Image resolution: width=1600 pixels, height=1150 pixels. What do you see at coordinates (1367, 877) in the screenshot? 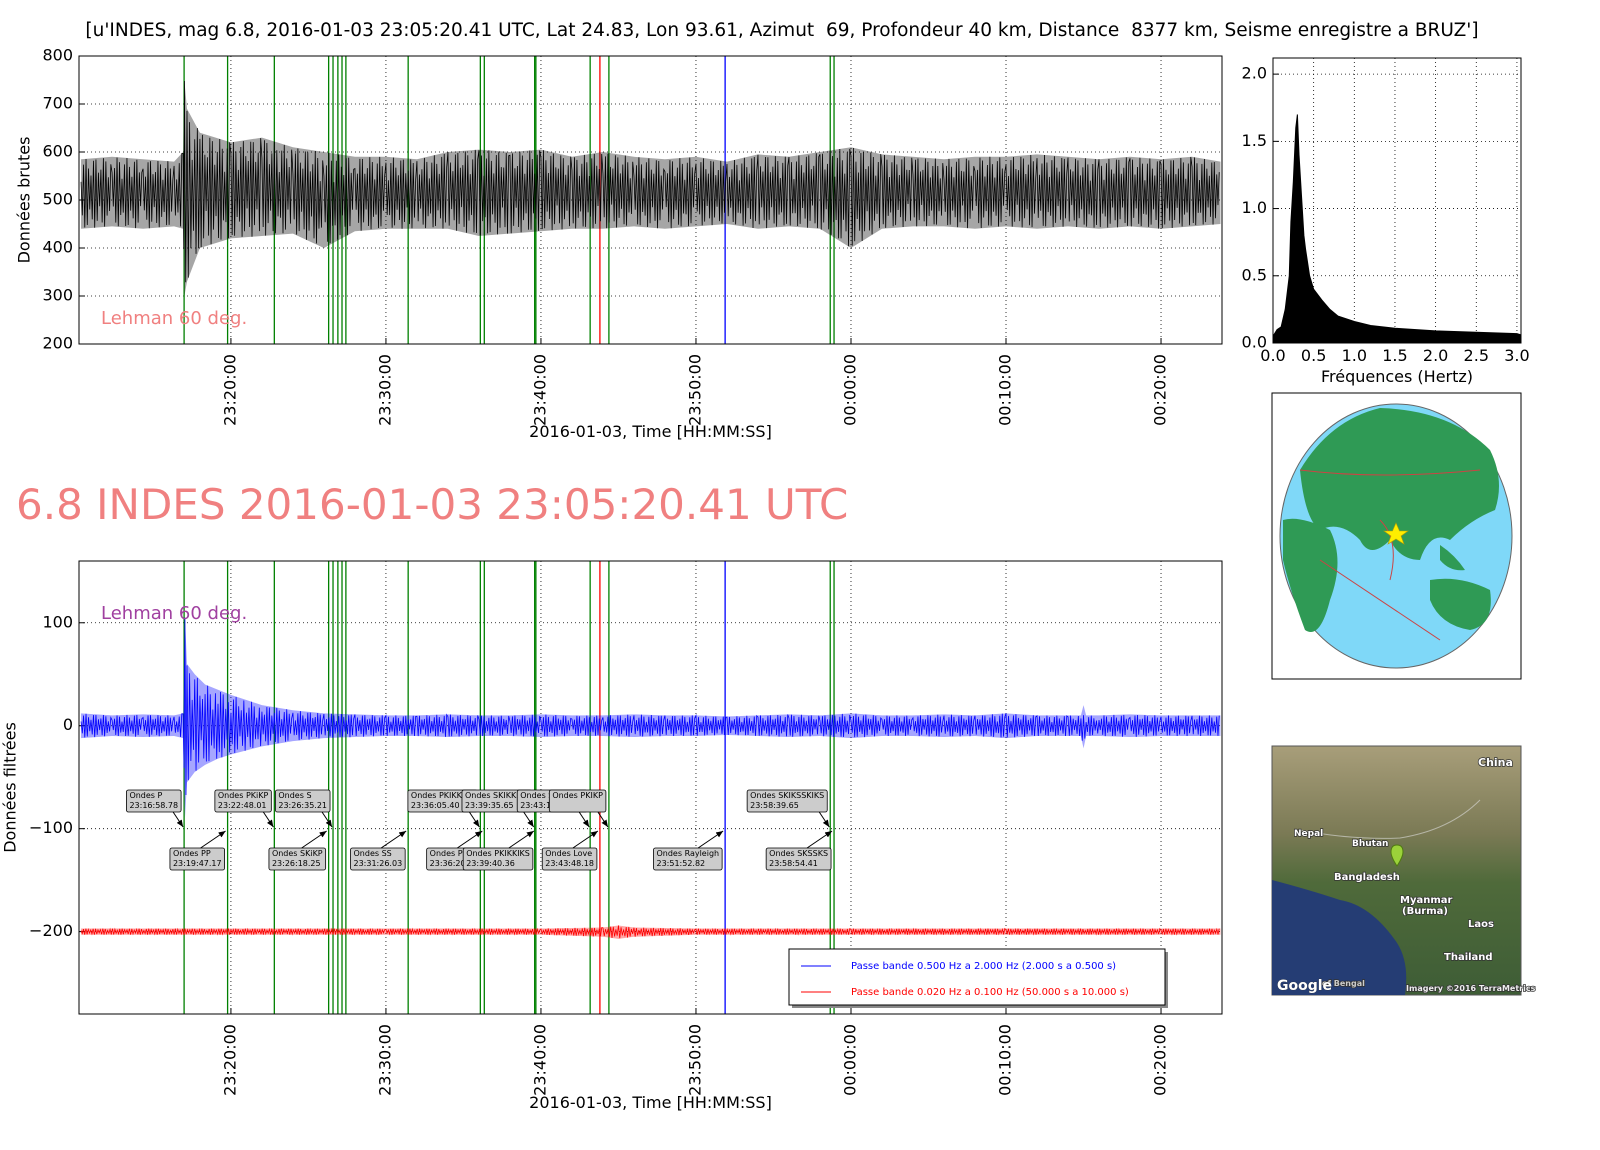
I see `map-label: Bangladesh` at bounding box center [1367, 877].